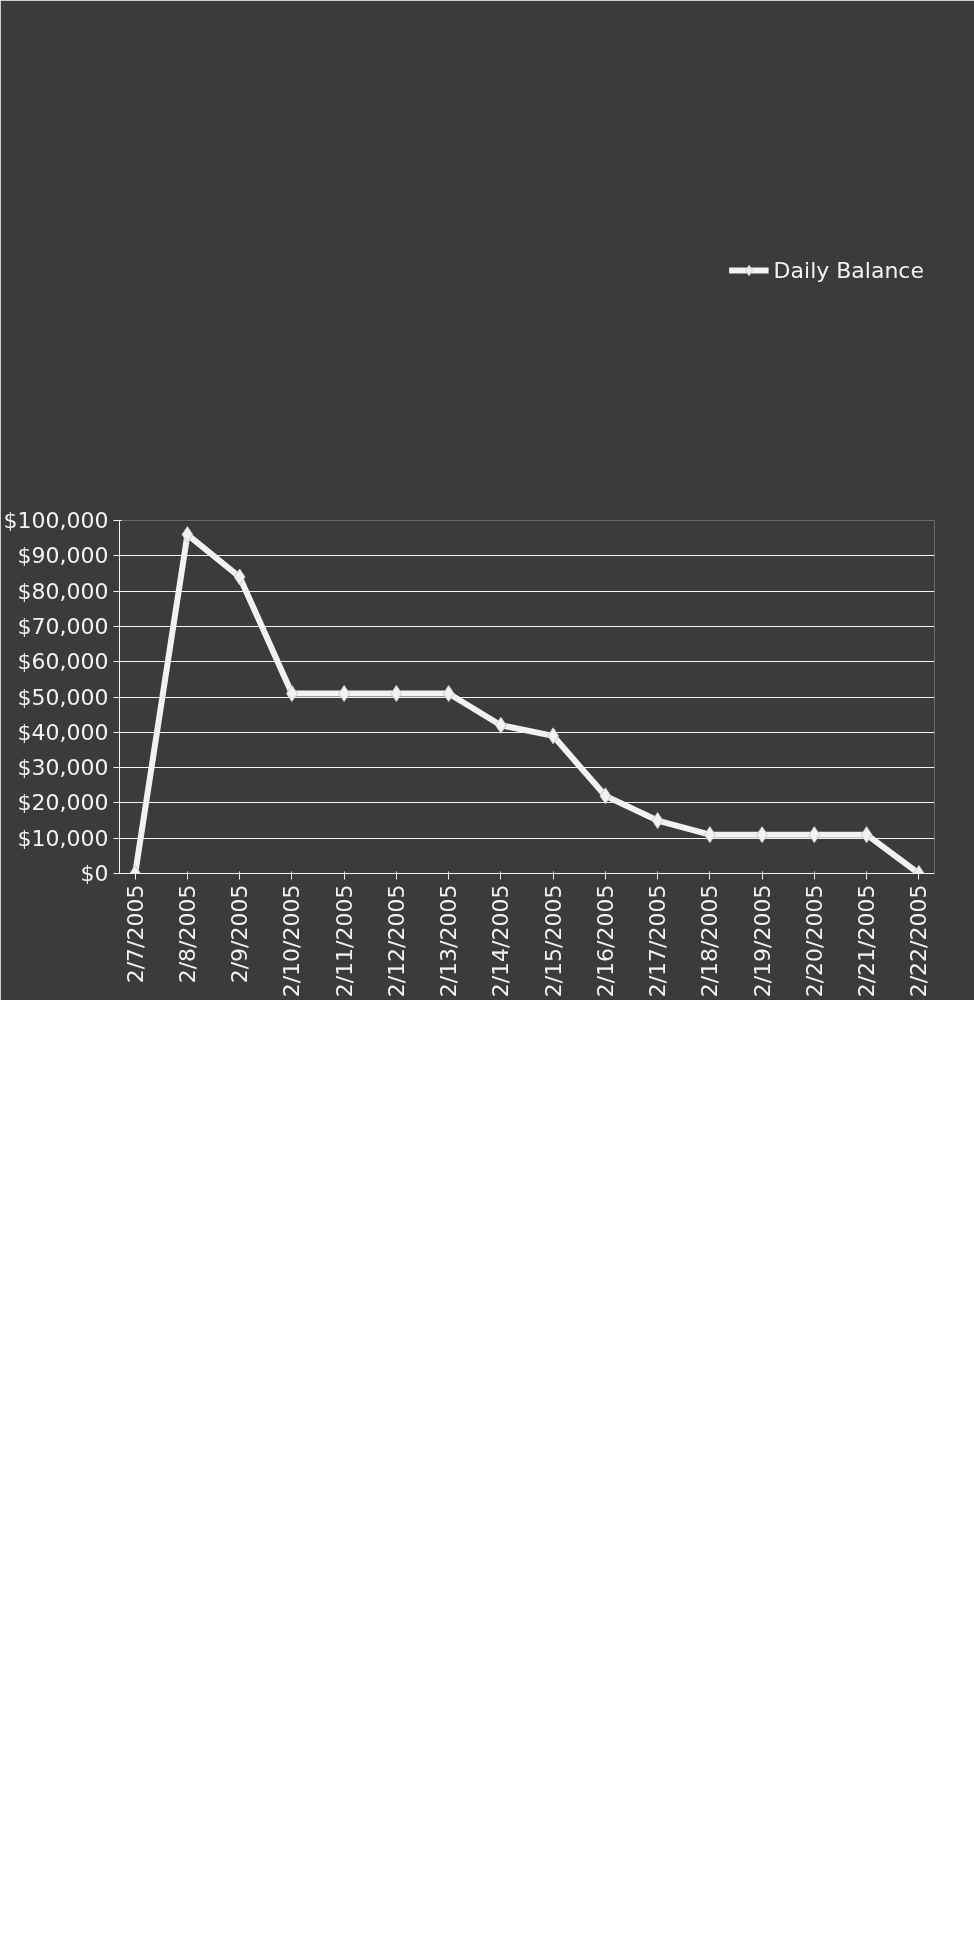 Image resolution: width=974 pixels, height=1933 pixels. Describe the element at coordinates (63, 803) in the screenshot. I see `y-tick-label: $20,000` at that location.